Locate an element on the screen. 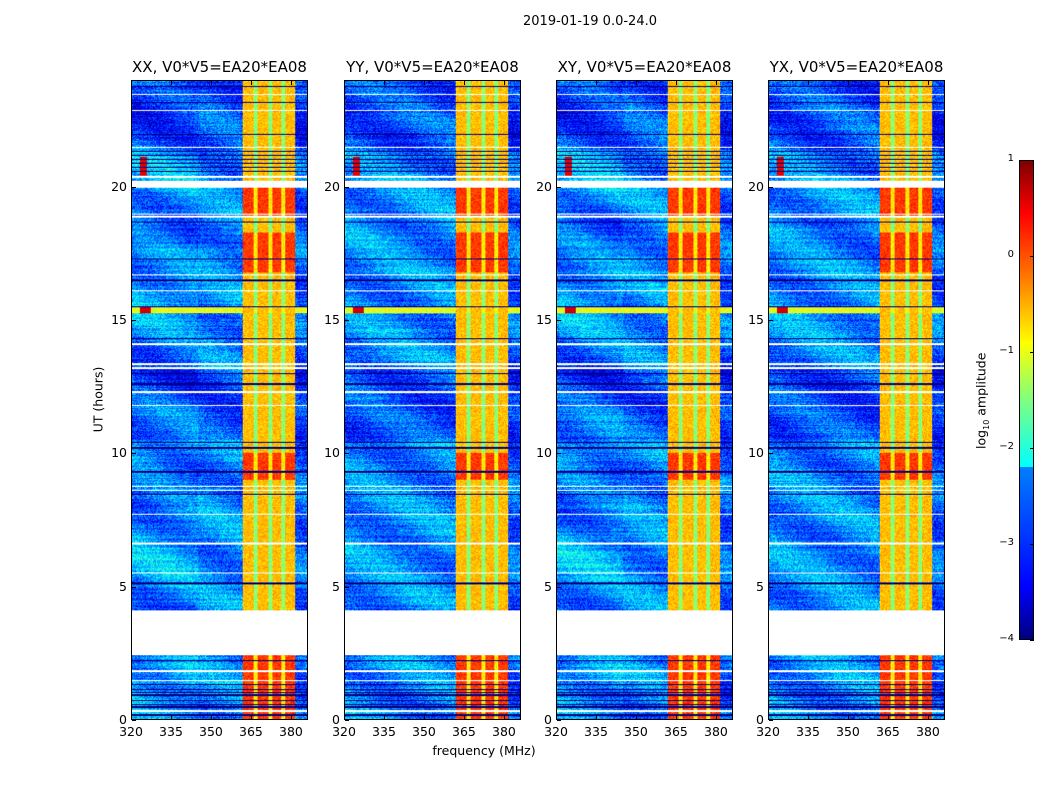  panel-title: XX, V0*V5=EA20*EA08 is located at coordinates (219, 67).